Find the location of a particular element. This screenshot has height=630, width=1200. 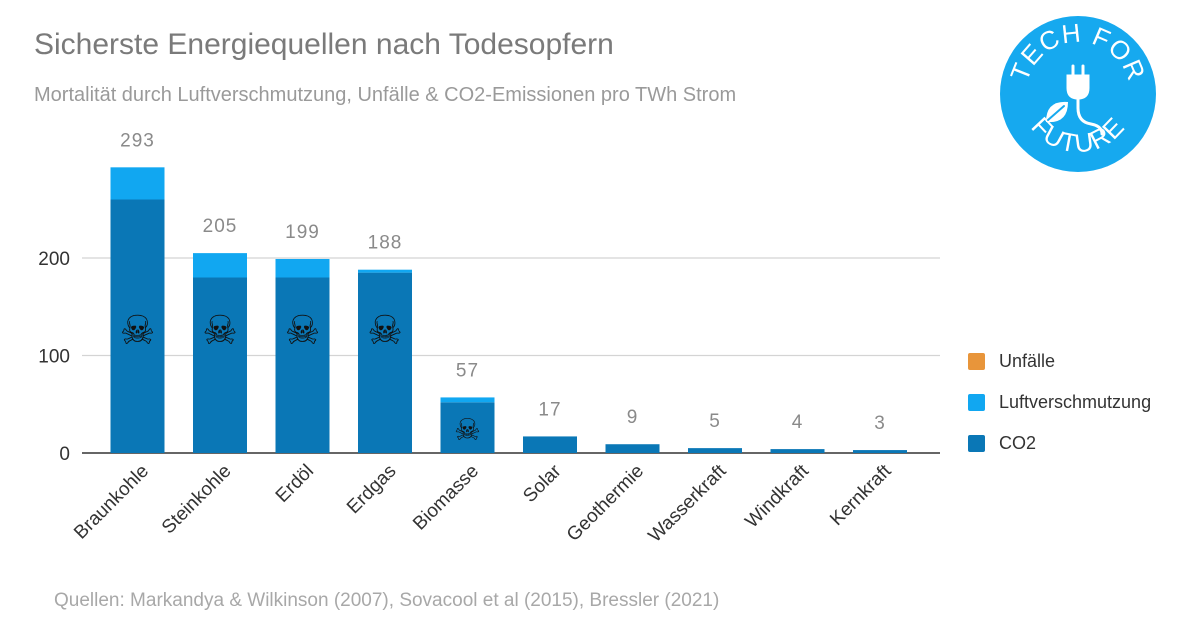

legend-swatch-unfaelle is located at coordinates (976, 361).